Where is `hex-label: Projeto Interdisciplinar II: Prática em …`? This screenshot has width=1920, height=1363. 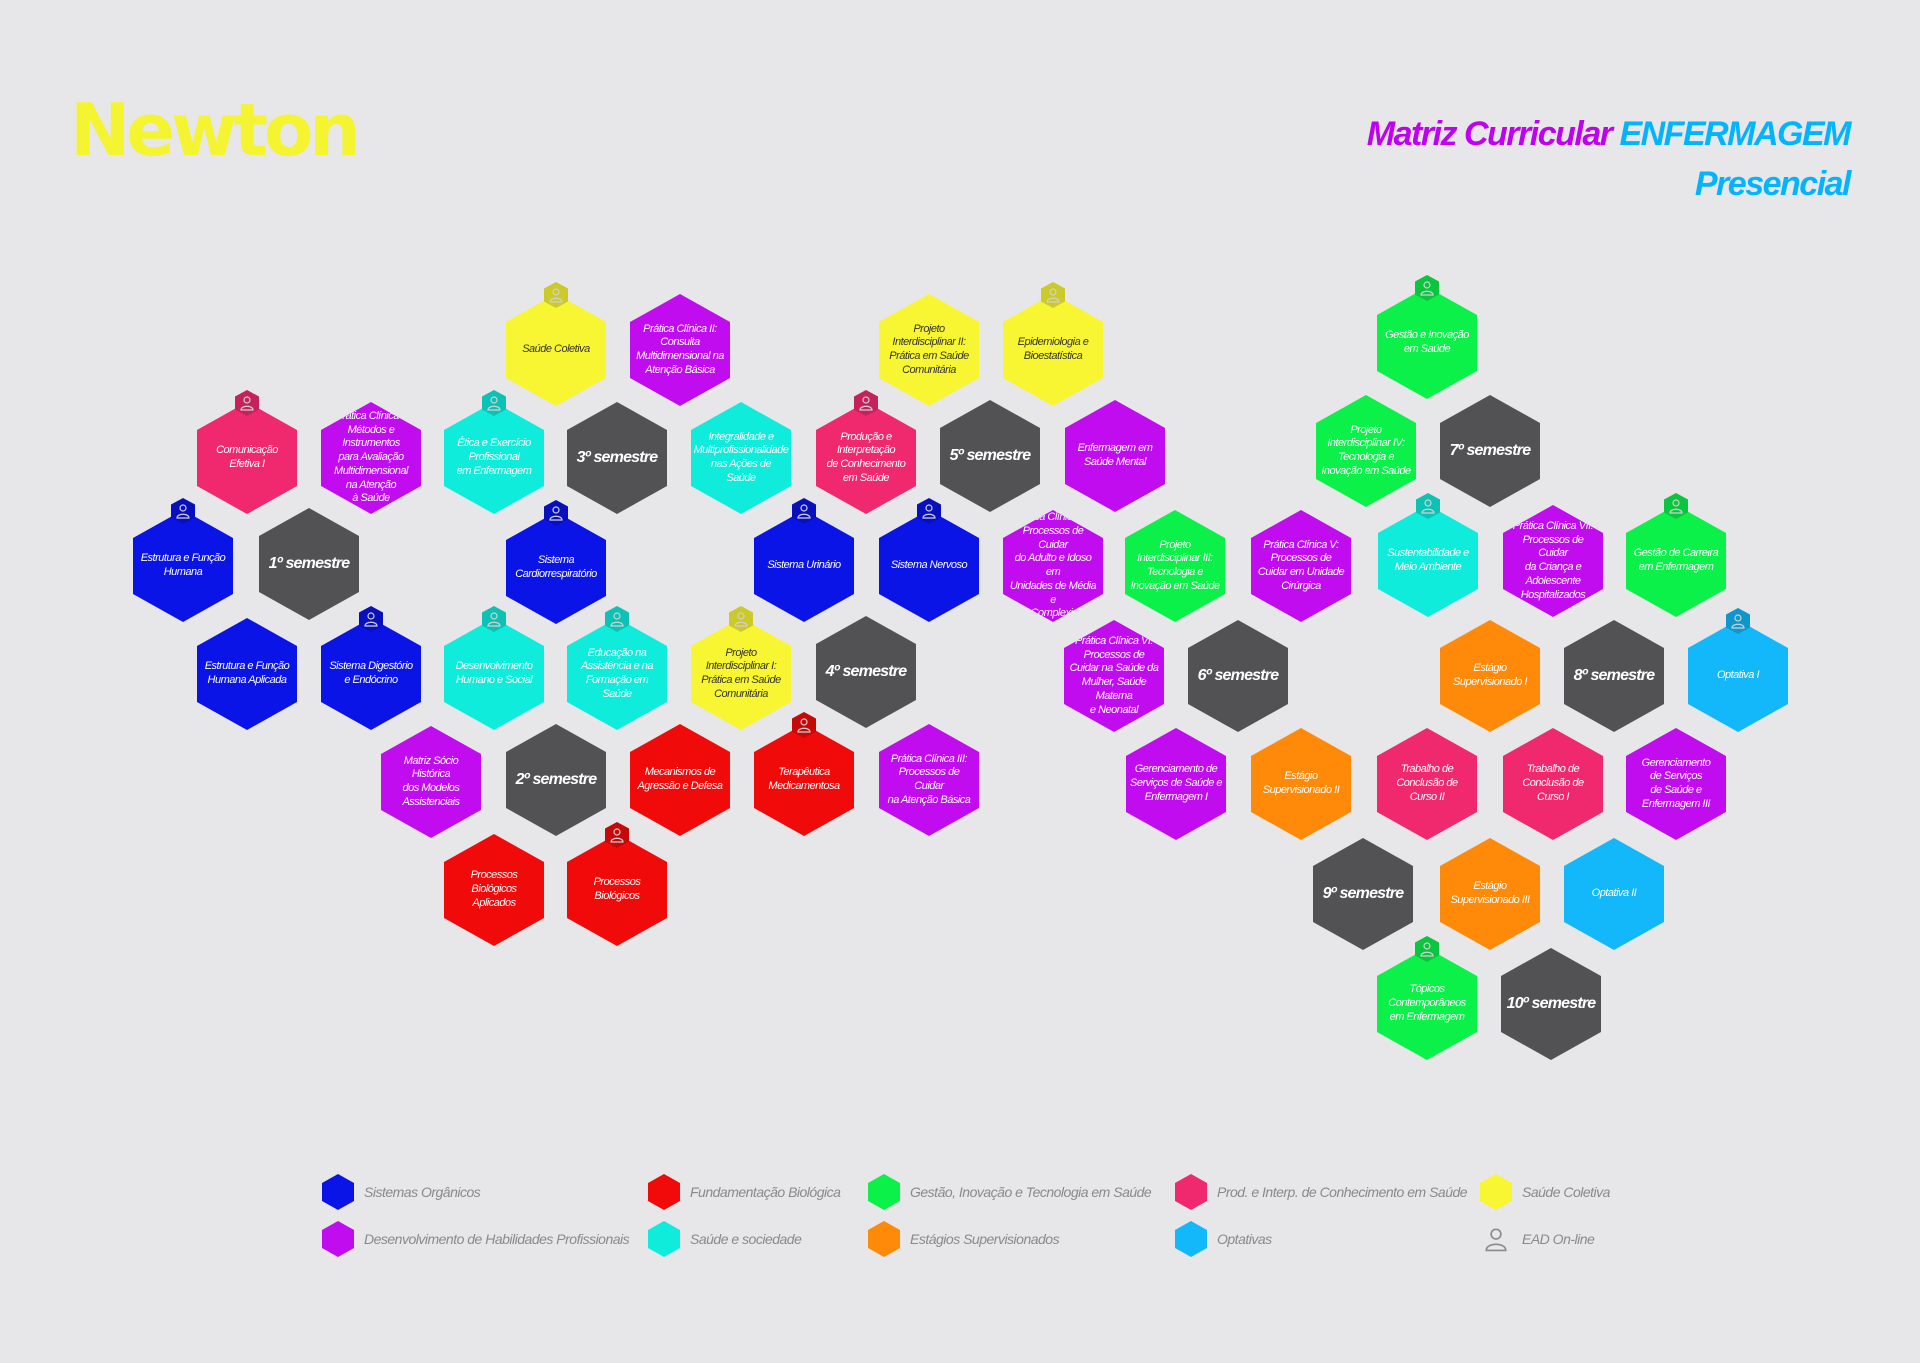
hex-label: Projeto Interdisciplinar II: Prática em … is located at coordinates (929, 349).